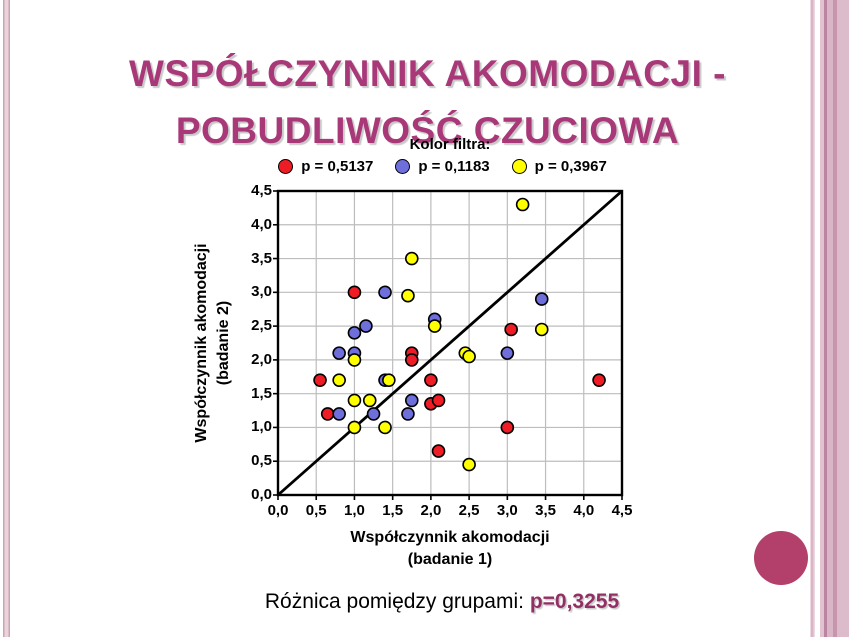  Describe the element at coordinates (261, 393) in the screenshot. I see `y-tick-label: 1,5` at that location.